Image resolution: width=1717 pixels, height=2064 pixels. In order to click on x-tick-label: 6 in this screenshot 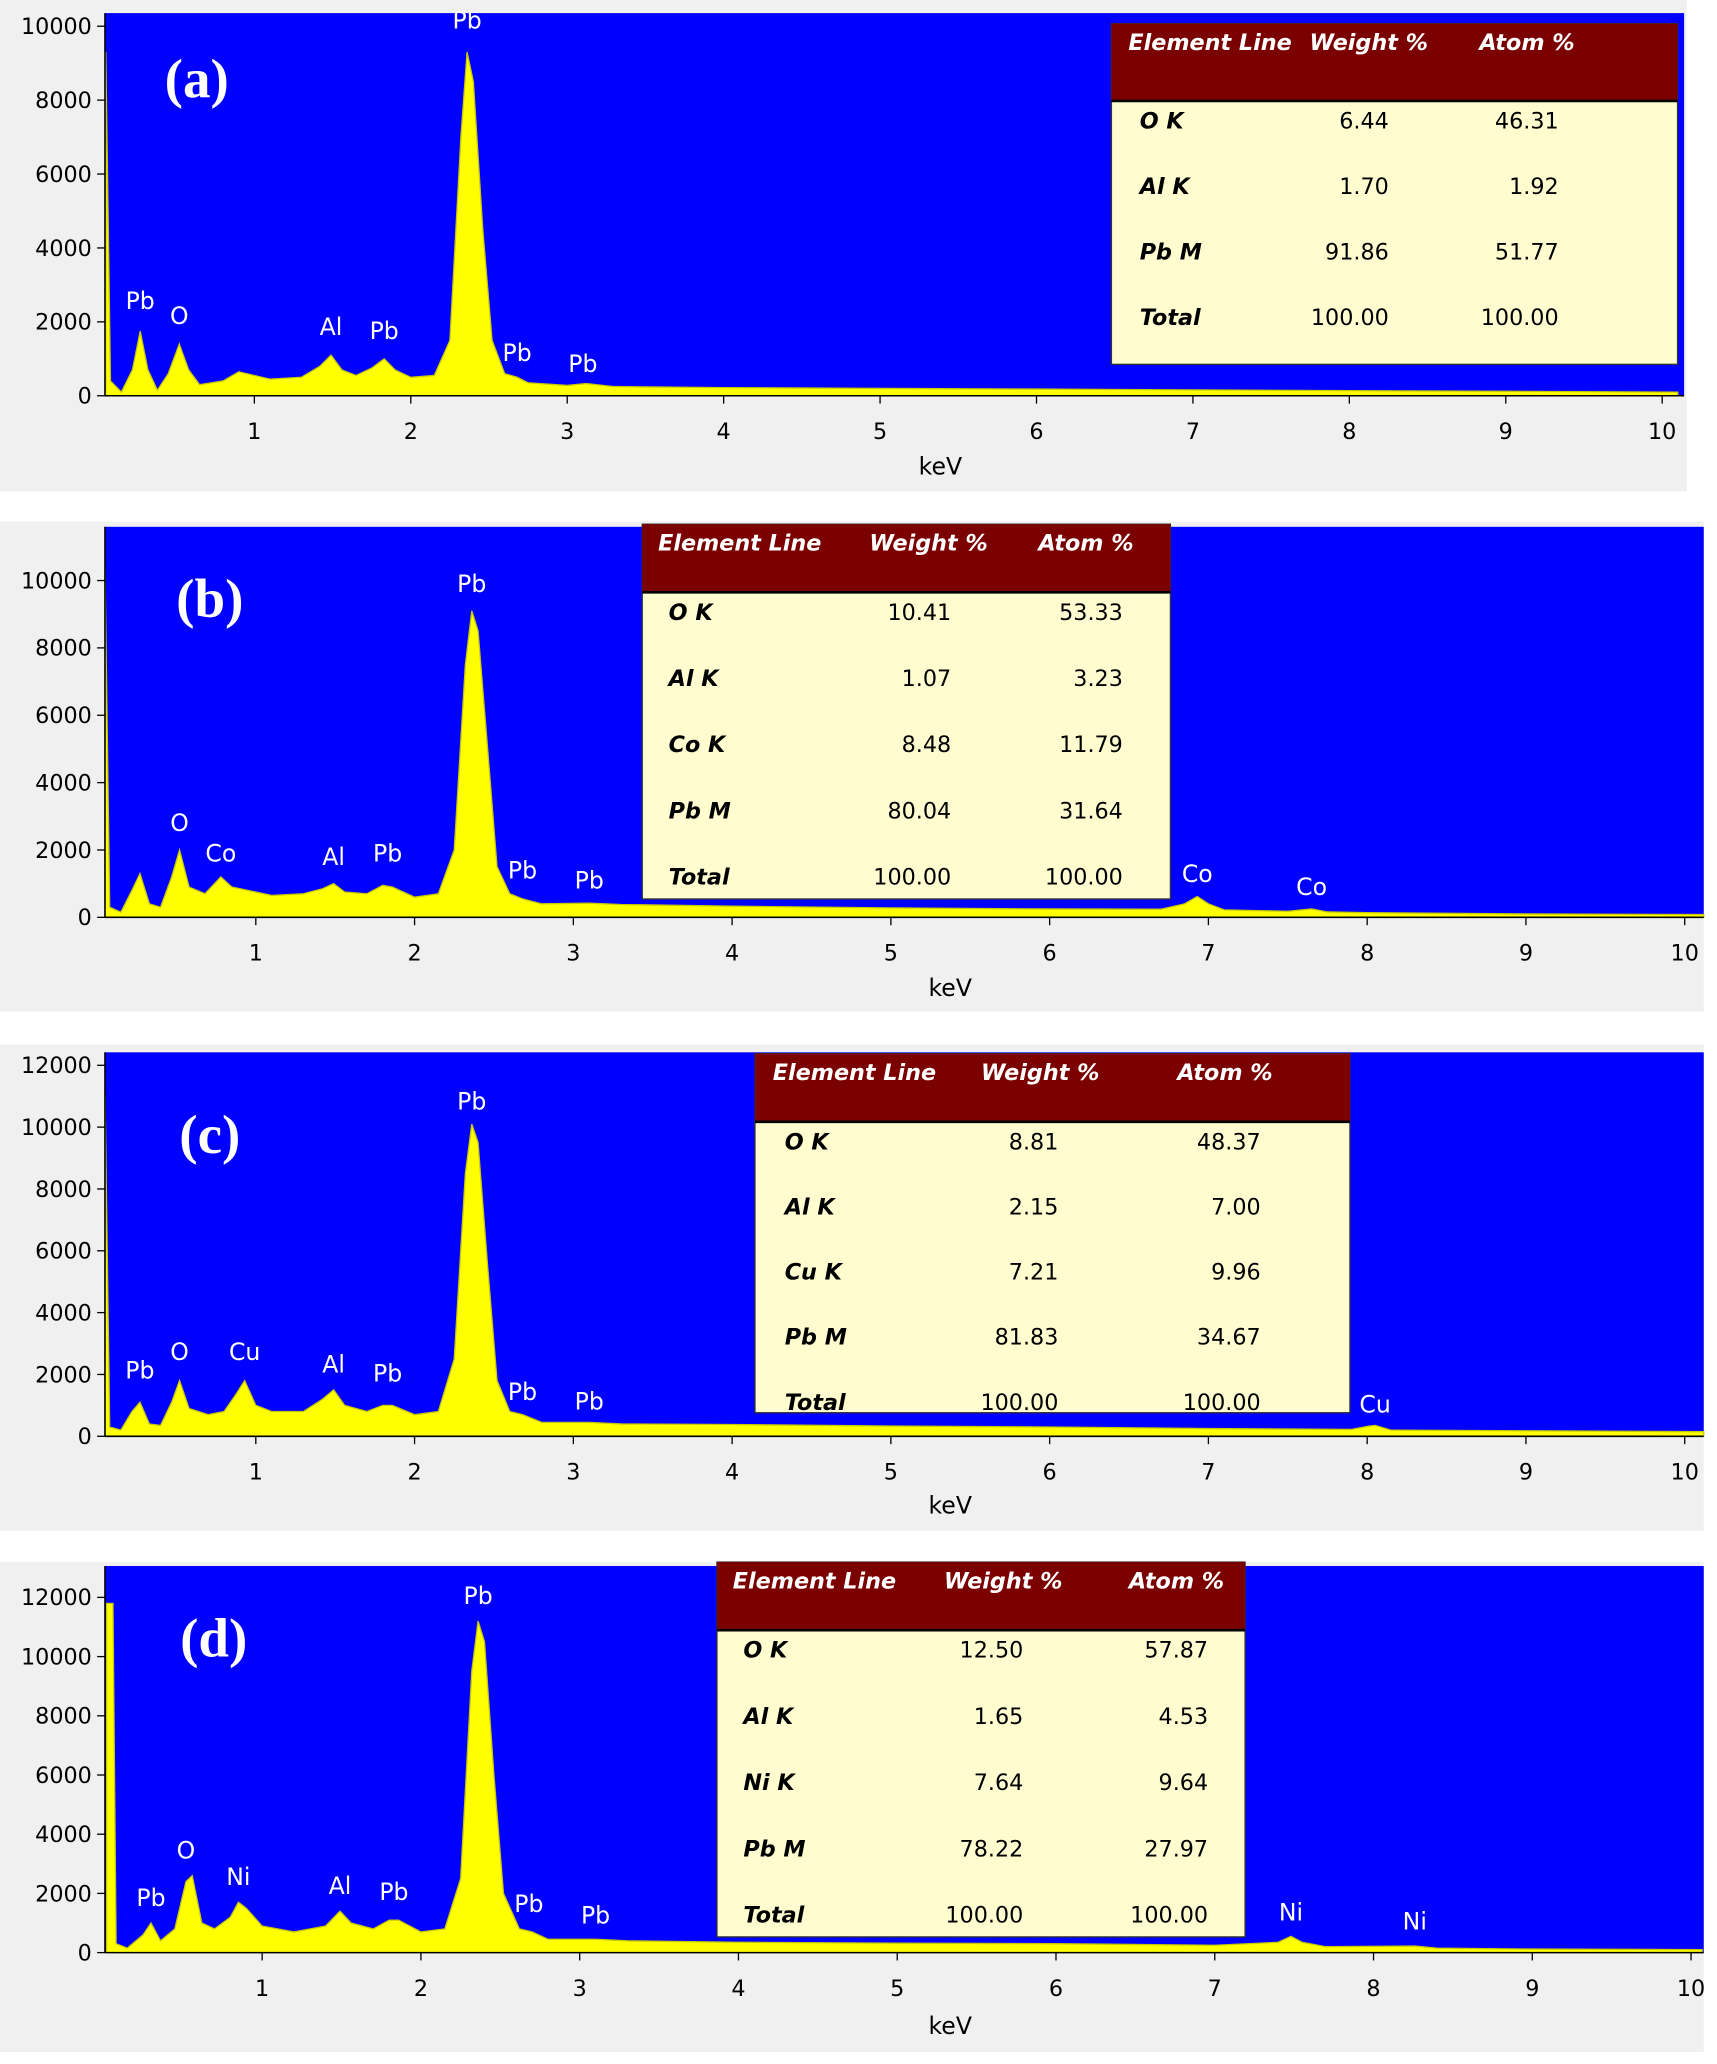, I will do `click(1036, 432)`.